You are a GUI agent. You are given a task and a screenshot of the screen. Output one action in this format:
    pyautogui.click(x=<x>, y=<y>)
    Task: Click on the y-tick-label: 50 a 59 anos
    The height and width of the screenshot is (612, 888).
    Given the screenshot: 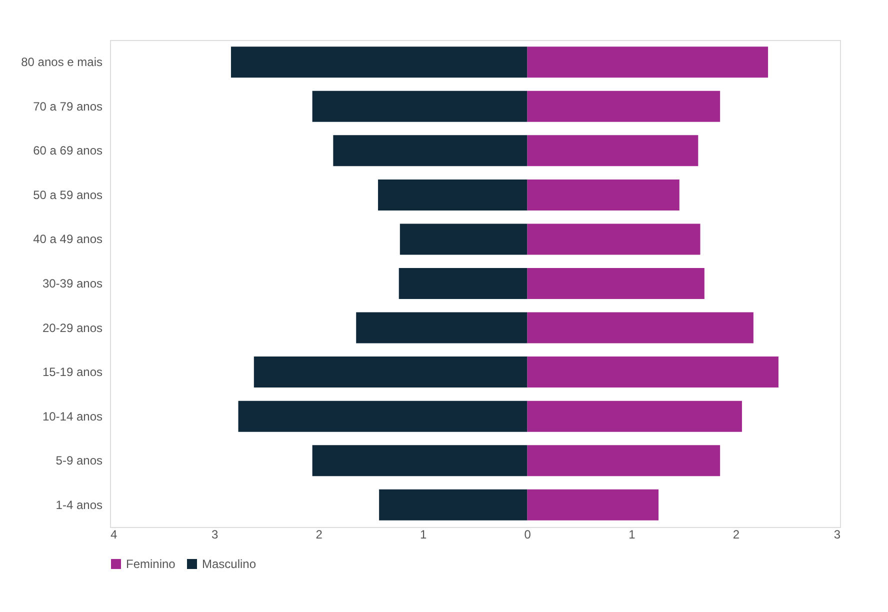 What is the action you would take?
    pyautogui.click(x=67, y=195)
    